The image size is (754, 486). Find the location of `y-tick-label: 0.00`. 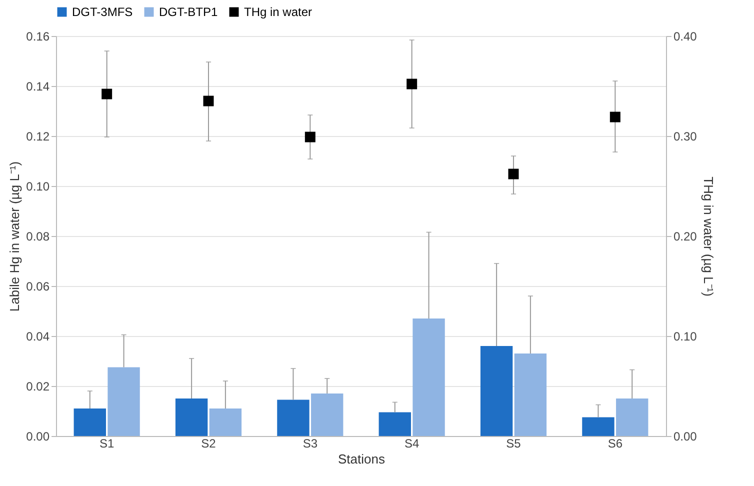

y-tick-label: 0.00 is located at coordinates (38, 437).